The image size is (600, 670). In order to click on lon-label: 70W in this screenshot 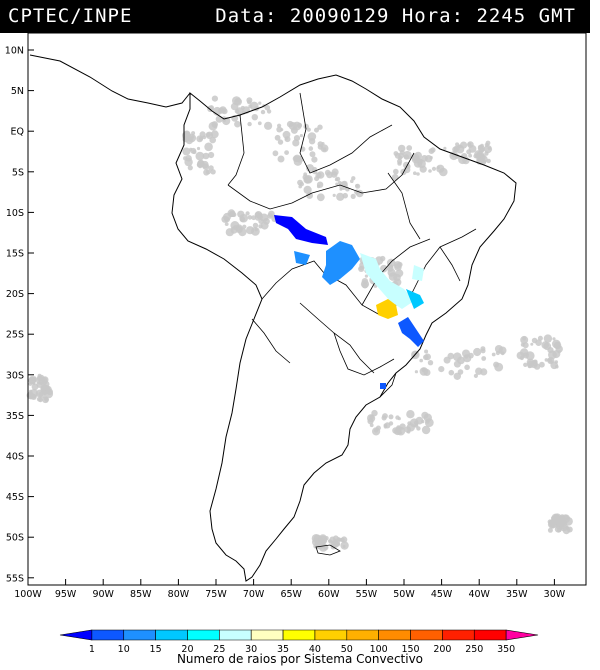, I will do `click(254, 594)`.